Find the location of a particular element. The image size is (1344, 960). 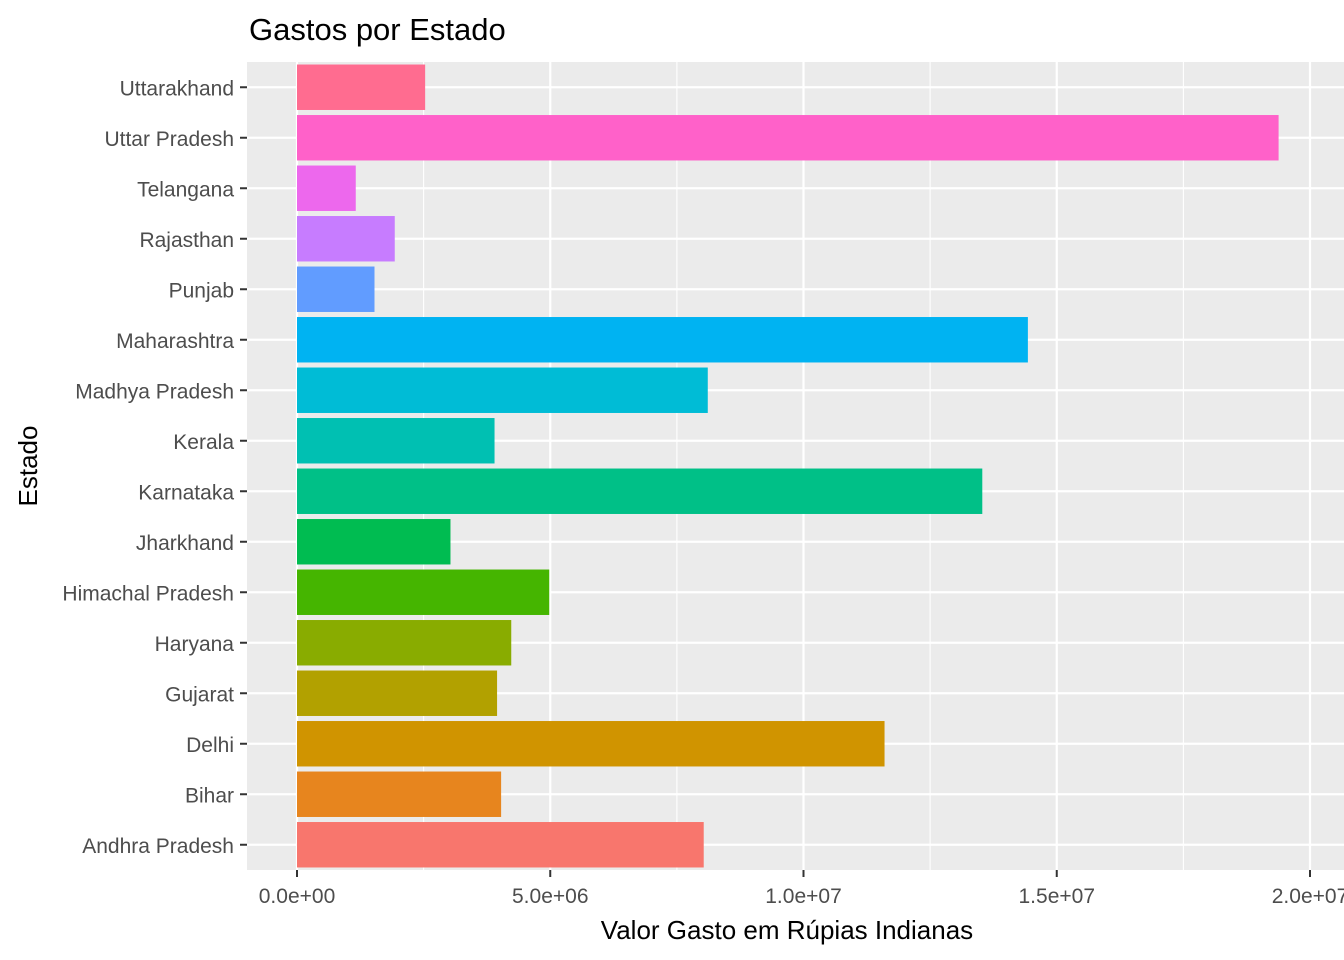

y-tick-label: Punjab is located at coordinates (201, 290).